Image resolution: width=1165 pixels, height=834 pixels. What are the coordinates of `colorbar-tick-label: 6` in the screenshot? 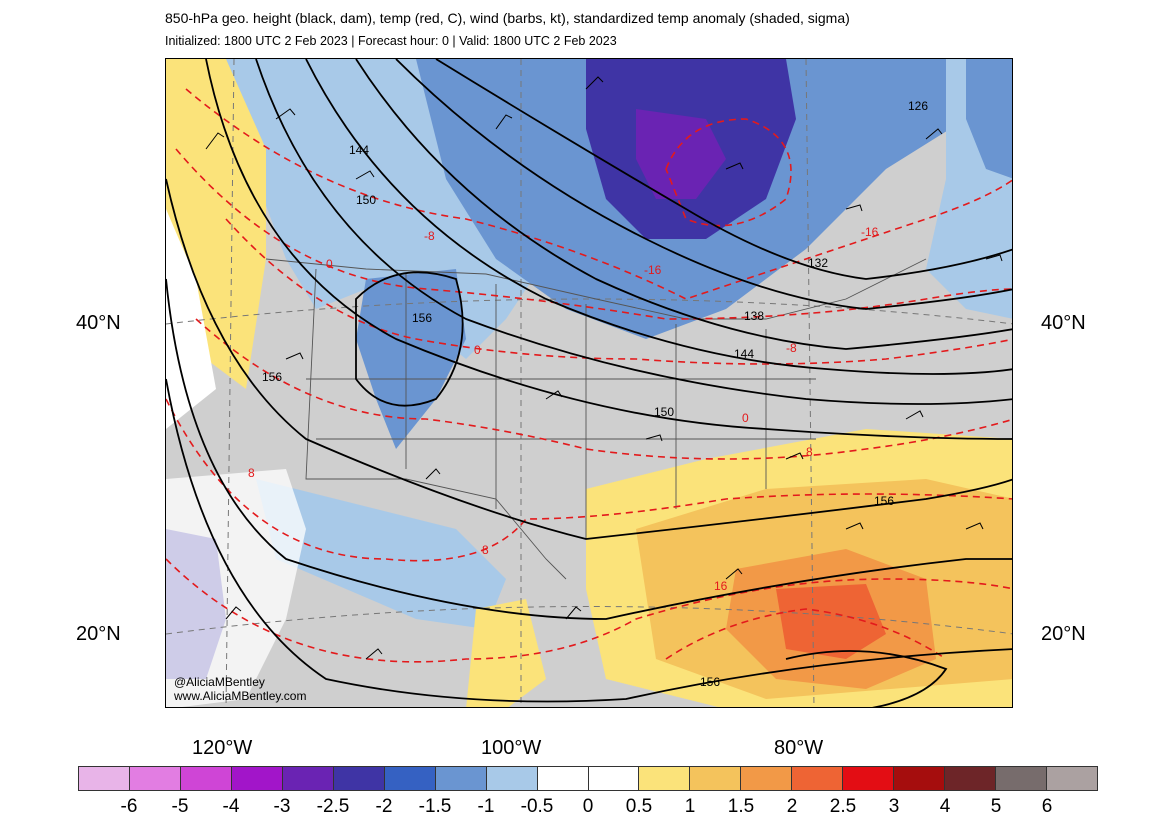 It's located at (1047, 806).